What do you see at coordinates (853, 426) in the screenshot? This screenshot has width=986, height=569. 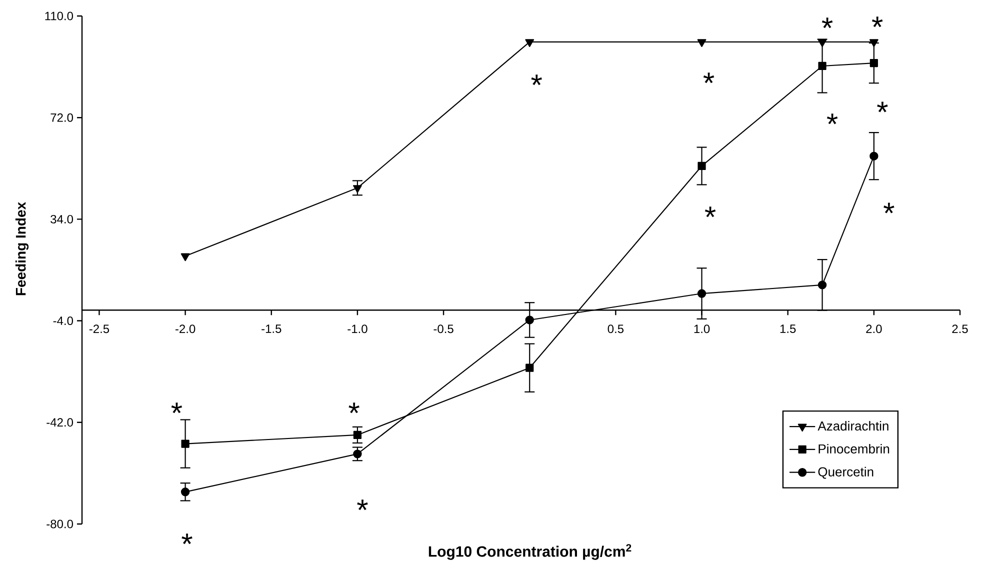 I see `legend-label: Azadirachtin` at bounding box center [853, 426].